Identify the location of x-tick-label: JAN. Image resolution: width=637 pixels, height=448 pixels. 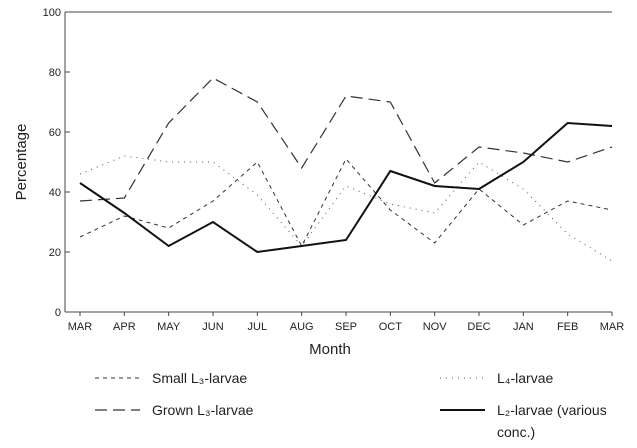
(523, 327).